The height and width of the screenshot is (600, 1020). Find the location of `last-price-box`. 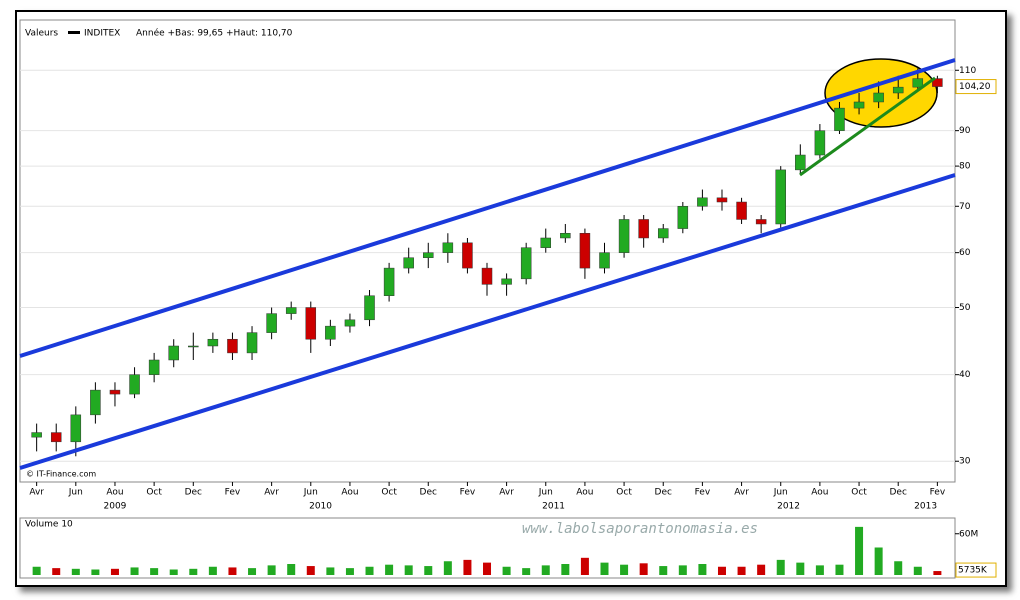

last-price-box is located at coordinates (976, 87).